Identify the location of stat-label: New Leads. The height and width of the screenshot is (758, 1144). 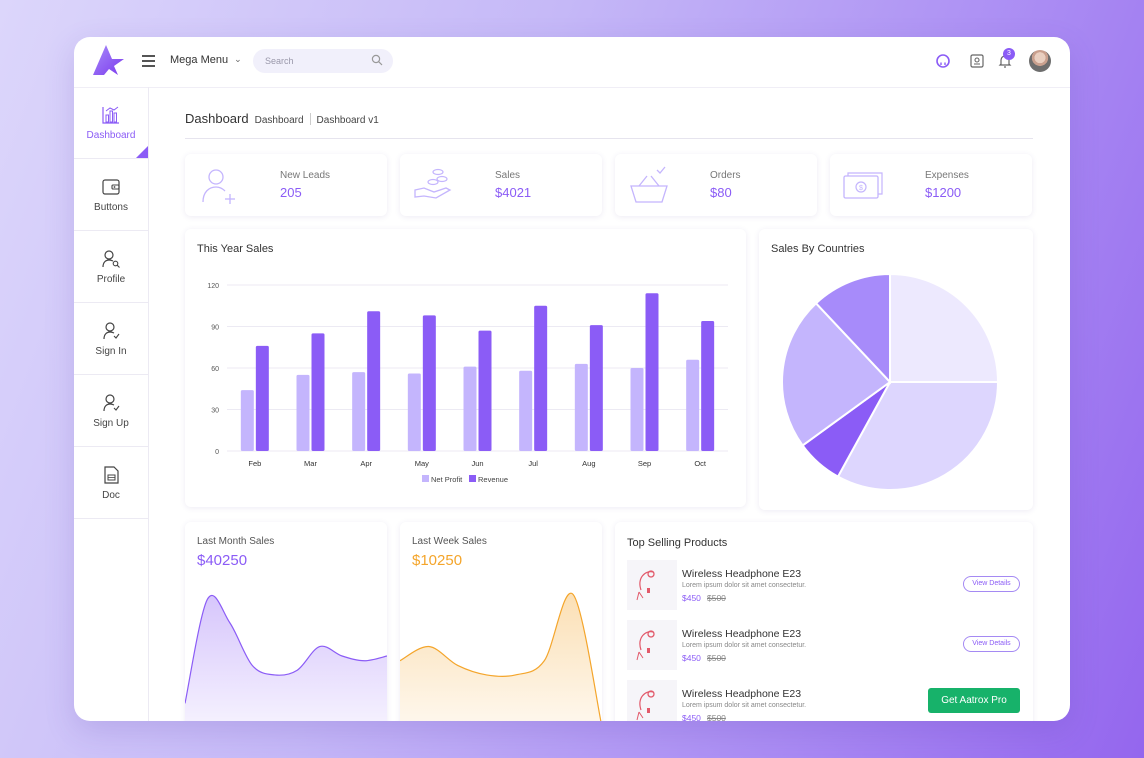
(305, 175).